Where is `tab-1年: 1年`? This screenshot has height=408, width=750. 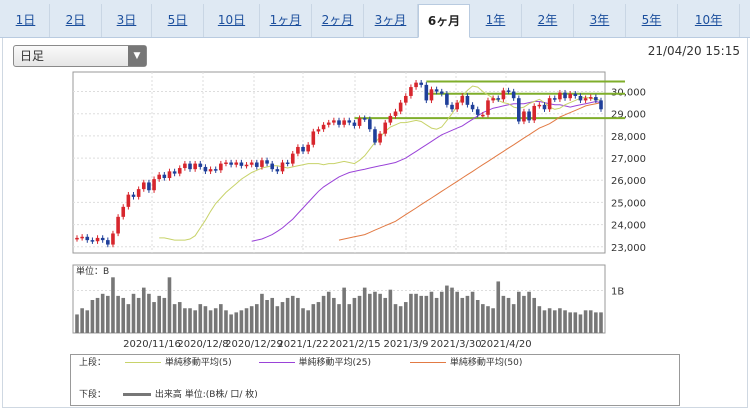
tab-1年: 1年 is located at coordinates (496, 20).